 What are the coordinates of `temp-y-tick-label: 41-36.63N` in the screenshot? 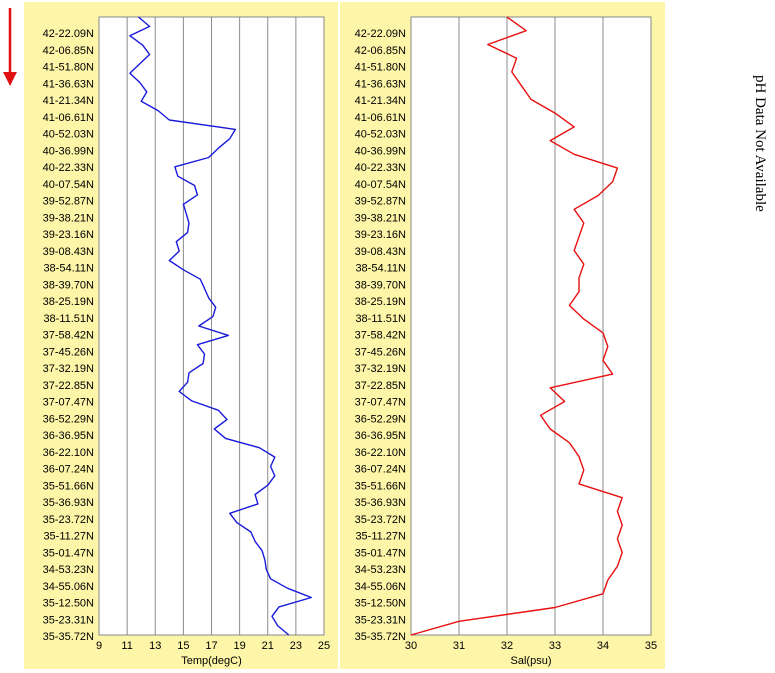 It's located at (68, 84).